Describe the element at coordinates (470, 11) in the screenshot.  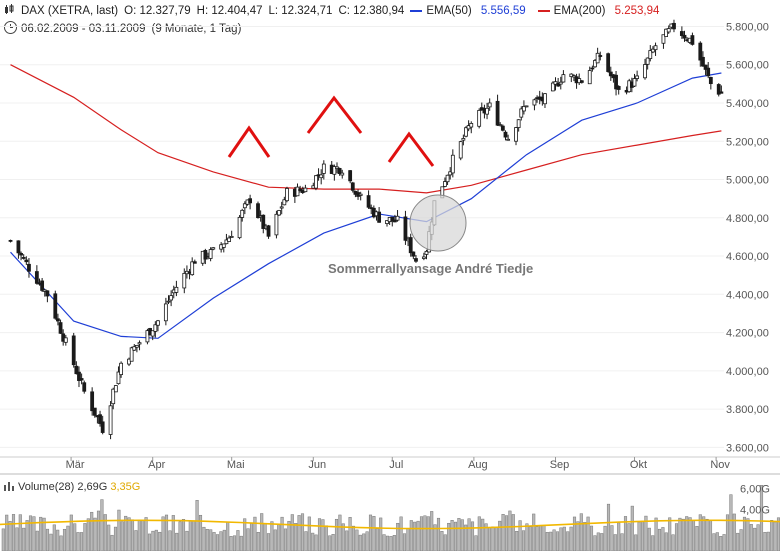
I see `ema50-legend: EMA(50) 5.556,59` at that location.